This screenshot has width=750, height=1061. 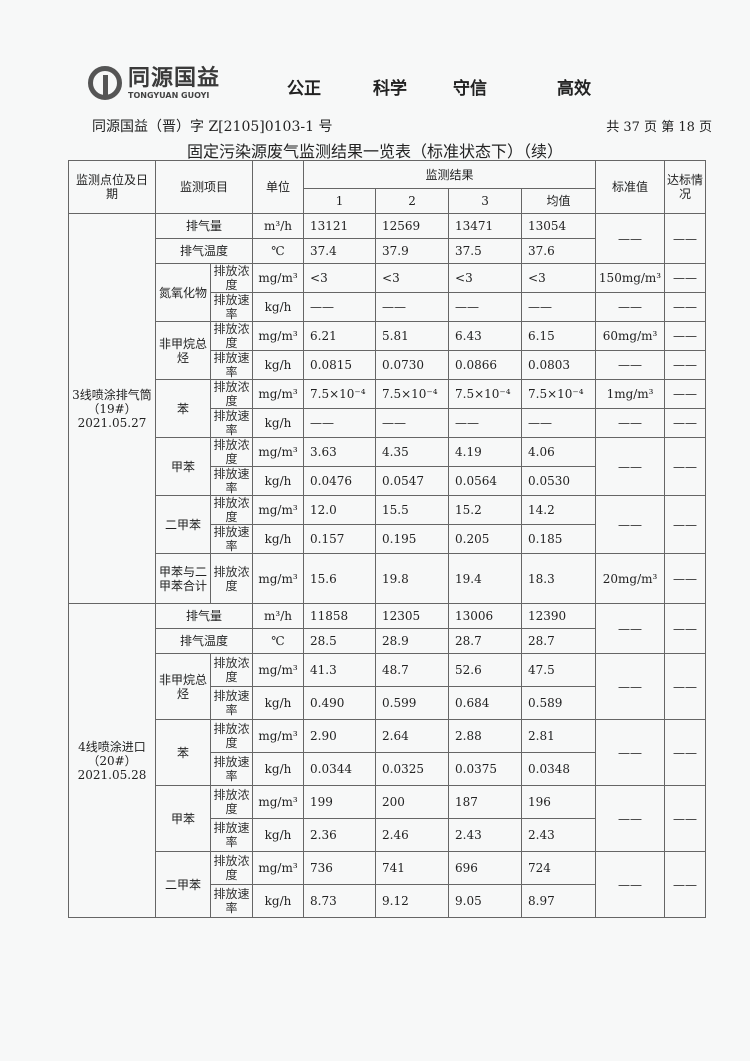 I want to click on slogan-4: 高效, so click(x=574, y=89).